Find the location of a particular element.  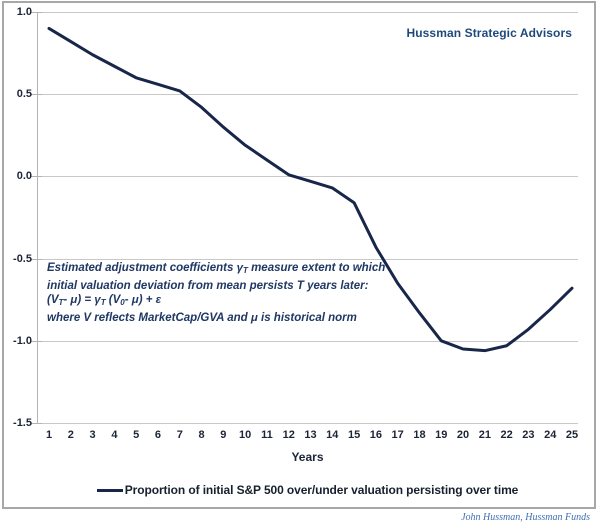

x-tick-label: 17 is located at coordinates (397, 435).